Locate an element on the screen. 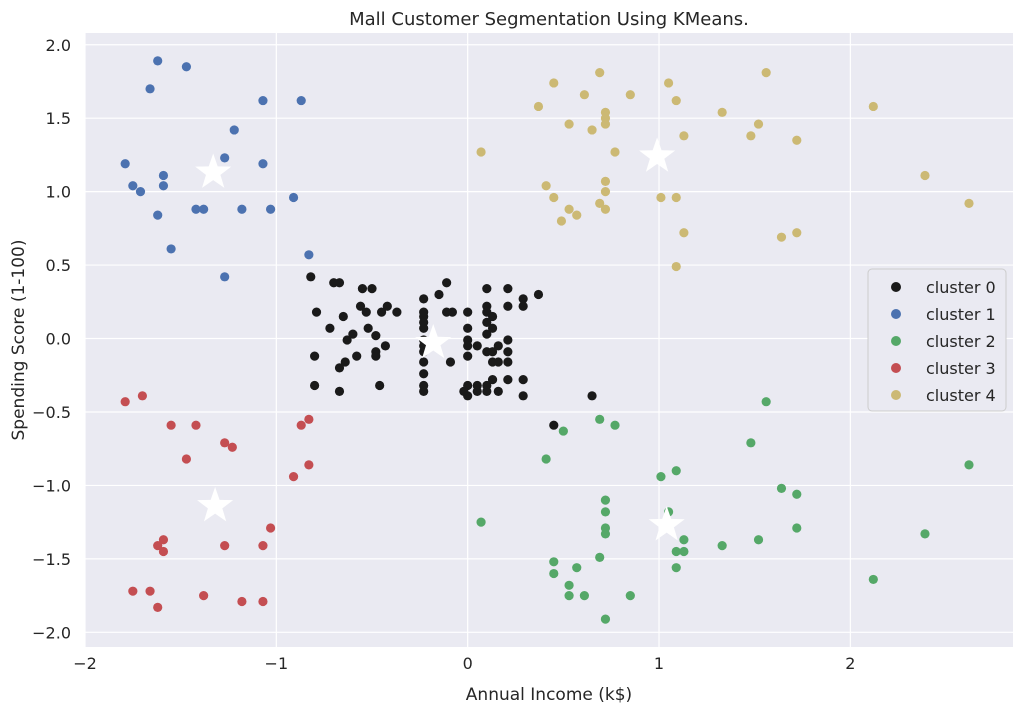 The image size is (1023, 715). x-axis-label: Annual Income (k$) is located at coordinates (549, 695).